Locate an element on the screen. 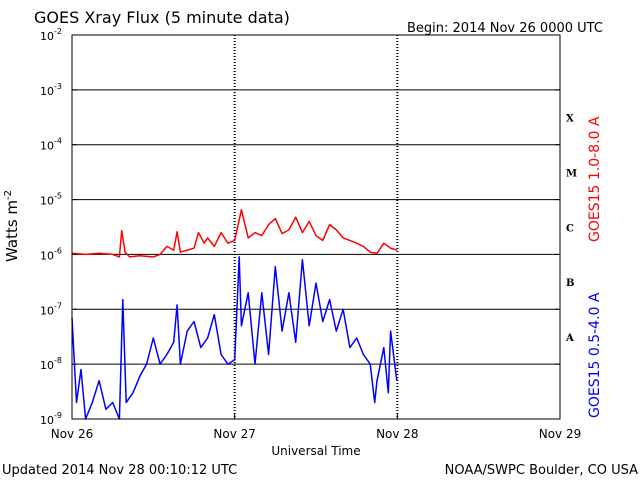  y-tick-label: 10⁻⁹ is located at coordinates (51, 419).